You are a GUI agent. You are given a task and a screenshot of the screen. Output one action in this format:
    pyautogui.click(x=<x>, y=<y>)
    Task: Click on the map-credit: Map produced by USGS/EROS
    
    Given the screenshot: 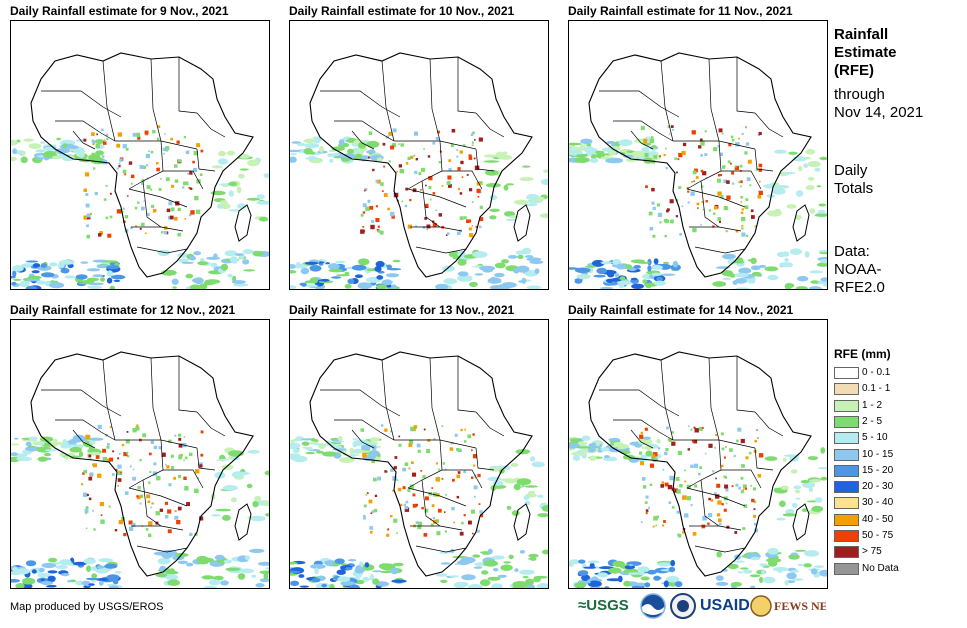 What is the action you would take?
    pyautogui.click(x=87, y=607)
    